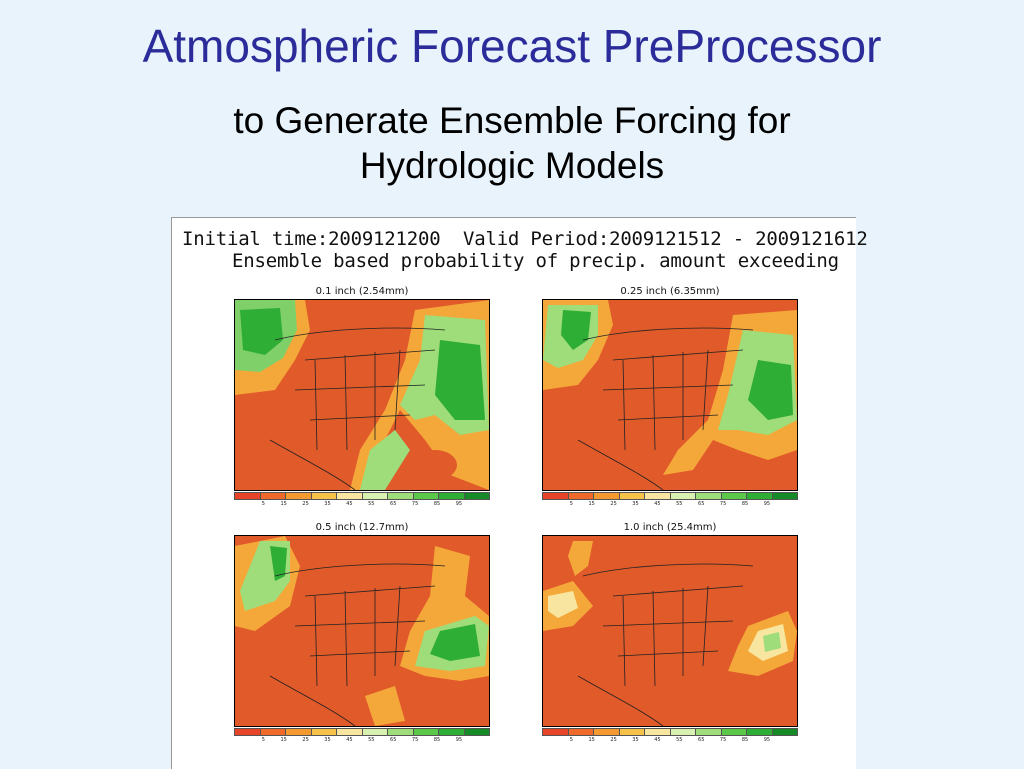 Image resolution: width=1024 pixels, height=769 pixels. I want to click on map-panel-0.25-inch: 0.25 inch (6.35mm) 5 15 25 35 45 55, so click(670, 401).